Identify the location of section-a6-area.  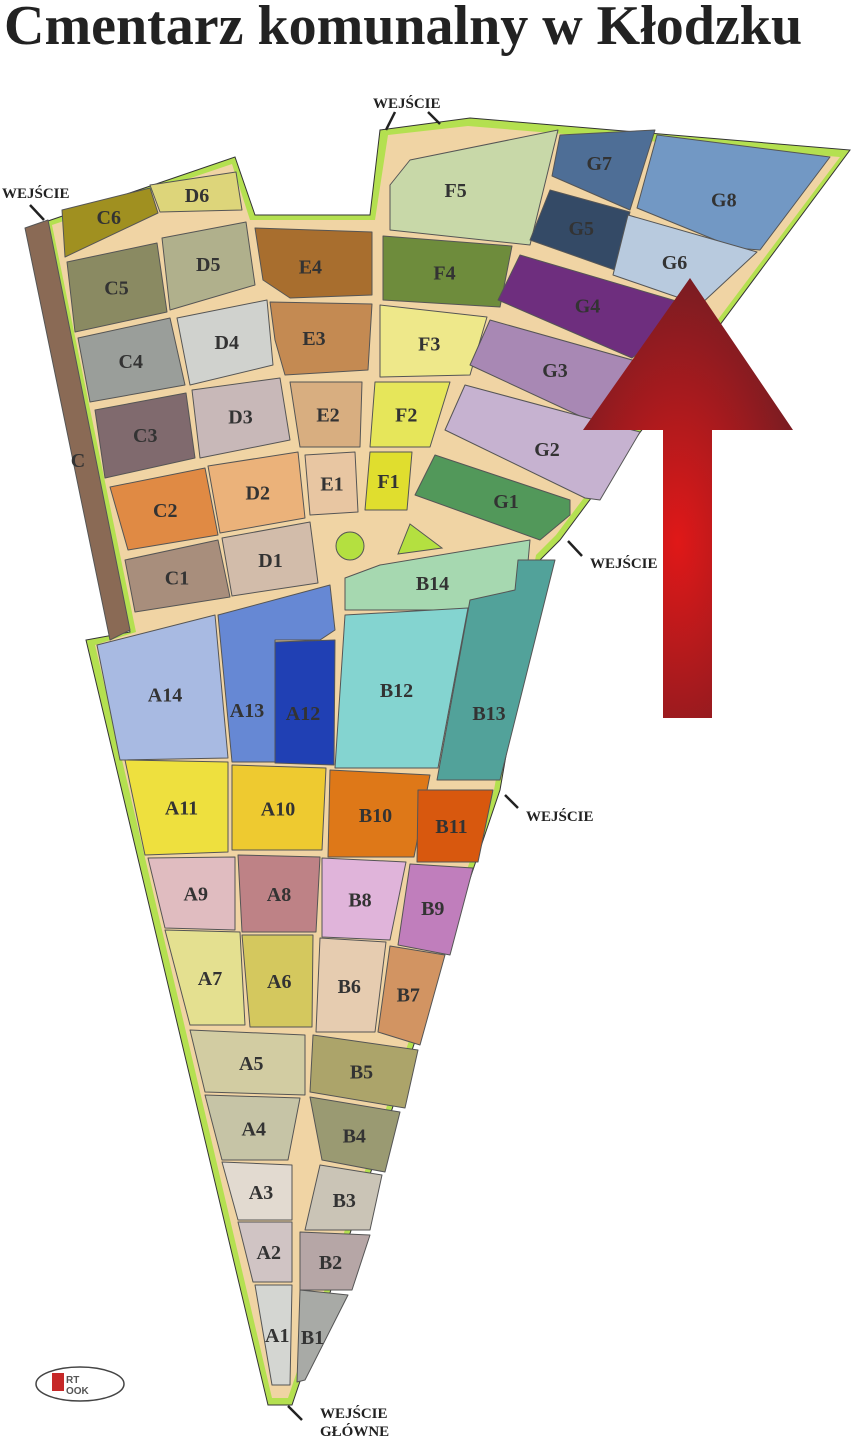
(277, 981).